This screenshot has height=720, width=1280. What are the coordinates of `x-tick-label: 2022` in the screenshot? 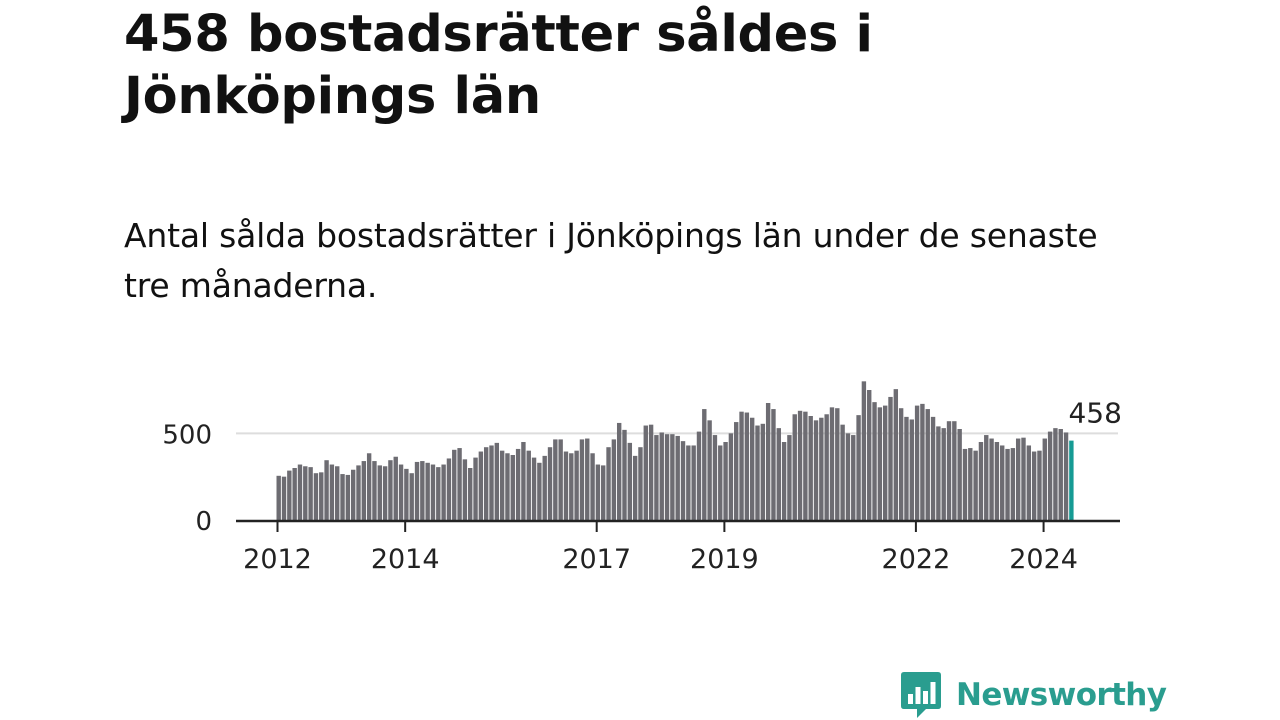 It's located at (916, 559).